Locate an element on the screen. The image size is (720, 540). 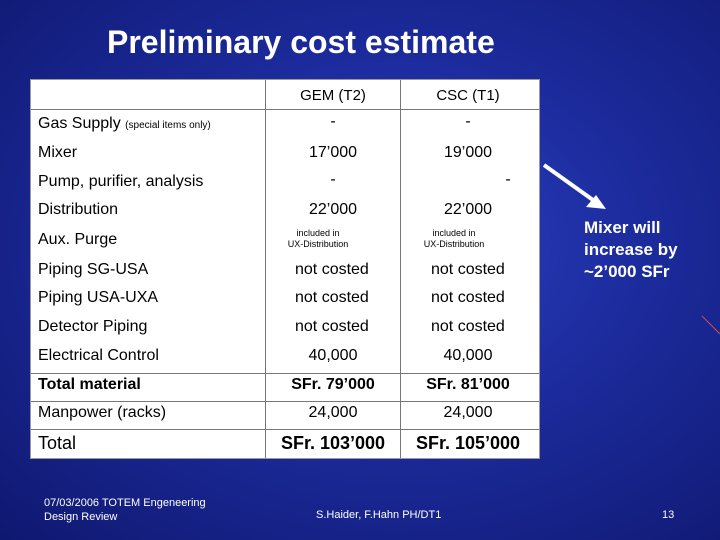
slide-title: Preliminary cost estimate is located at coordinates (301, 42).